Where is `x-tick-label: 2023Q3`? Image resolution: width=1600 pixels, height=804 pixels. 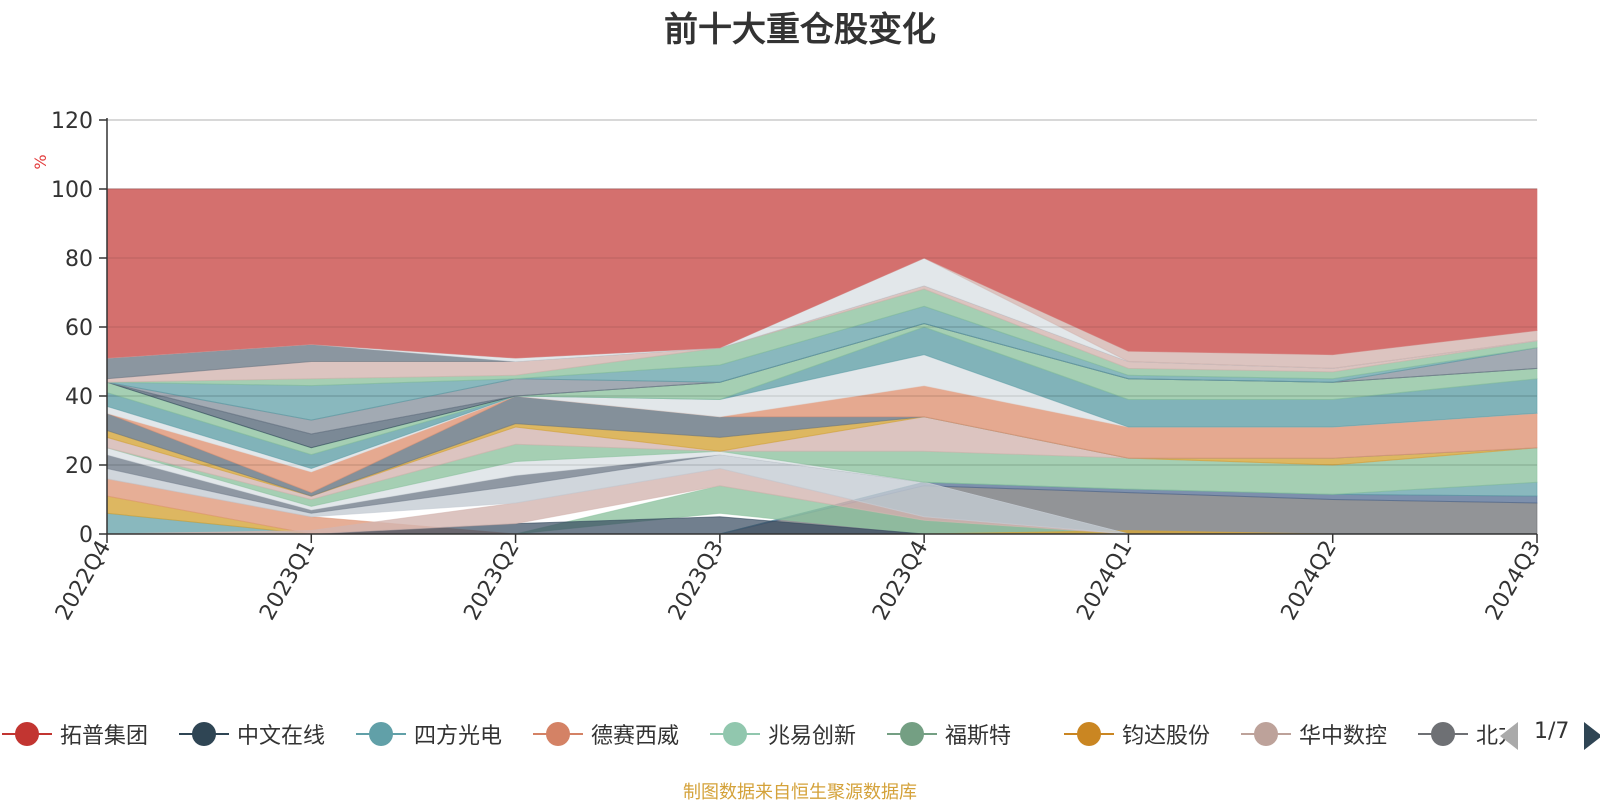
x-tick-label: 2023Q3 is located at coordinates (696, 581).